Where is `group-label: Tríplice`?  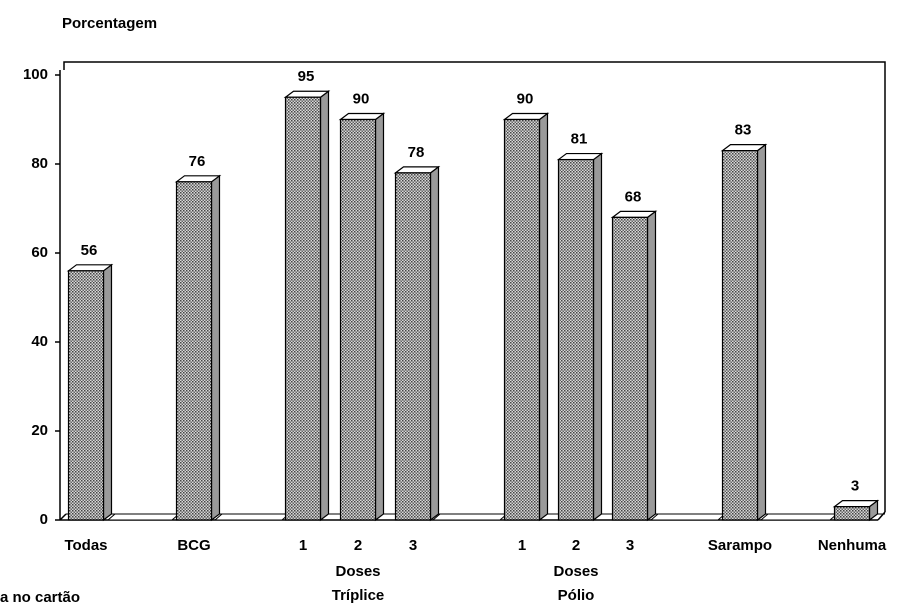
group-label: Tríplice is located at coordinates (358, 595).